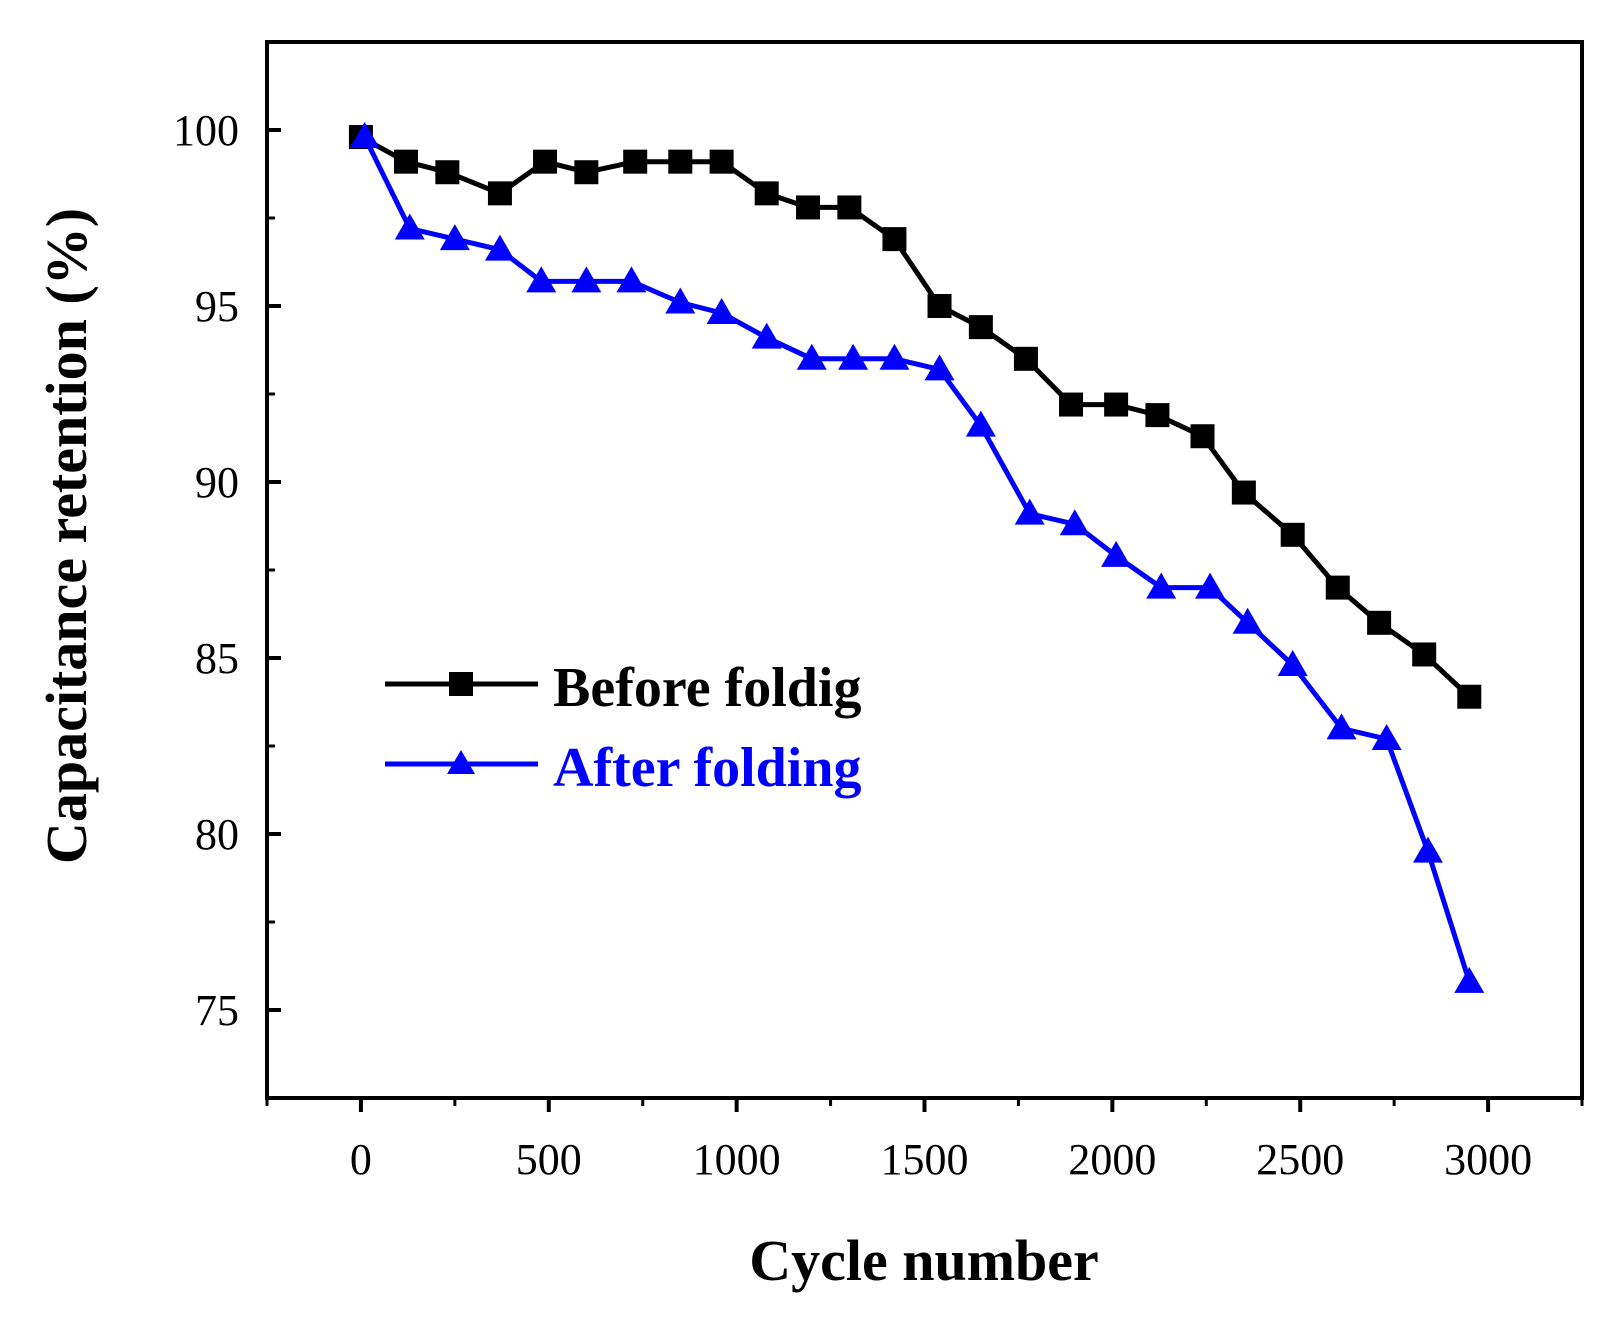 Image resolution: width=1616 pixels, height=1318 pixels. I want to click on y-axis-title: Capacitance retention (%), so click(66, 536).